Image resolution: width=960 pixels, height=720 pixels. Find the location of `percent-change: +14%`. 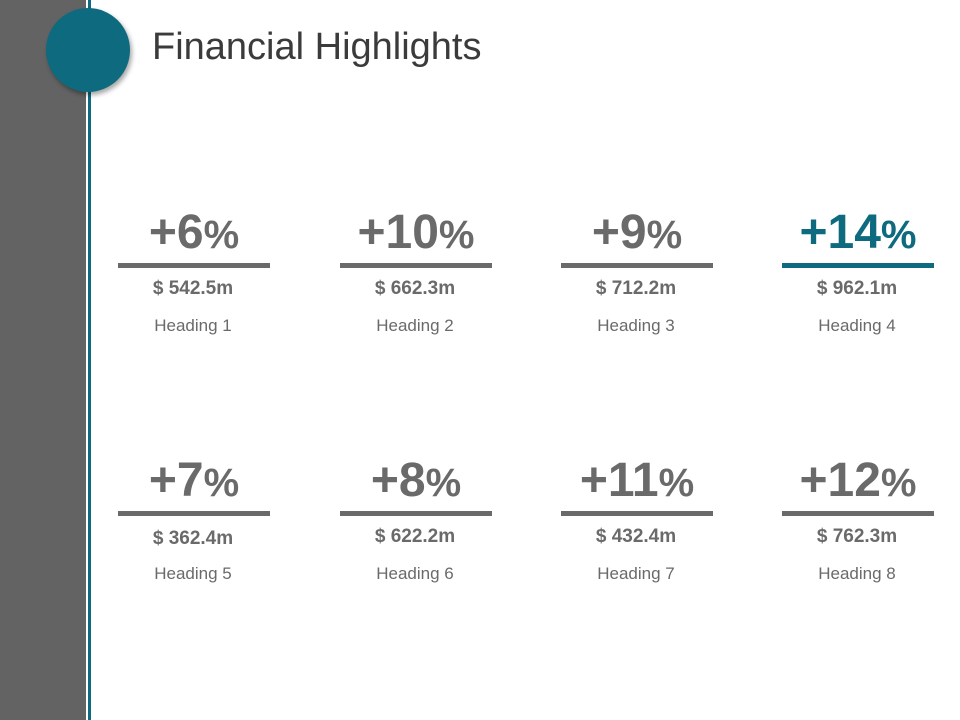

percent-change: +14% is located at coordinates (858, 238).